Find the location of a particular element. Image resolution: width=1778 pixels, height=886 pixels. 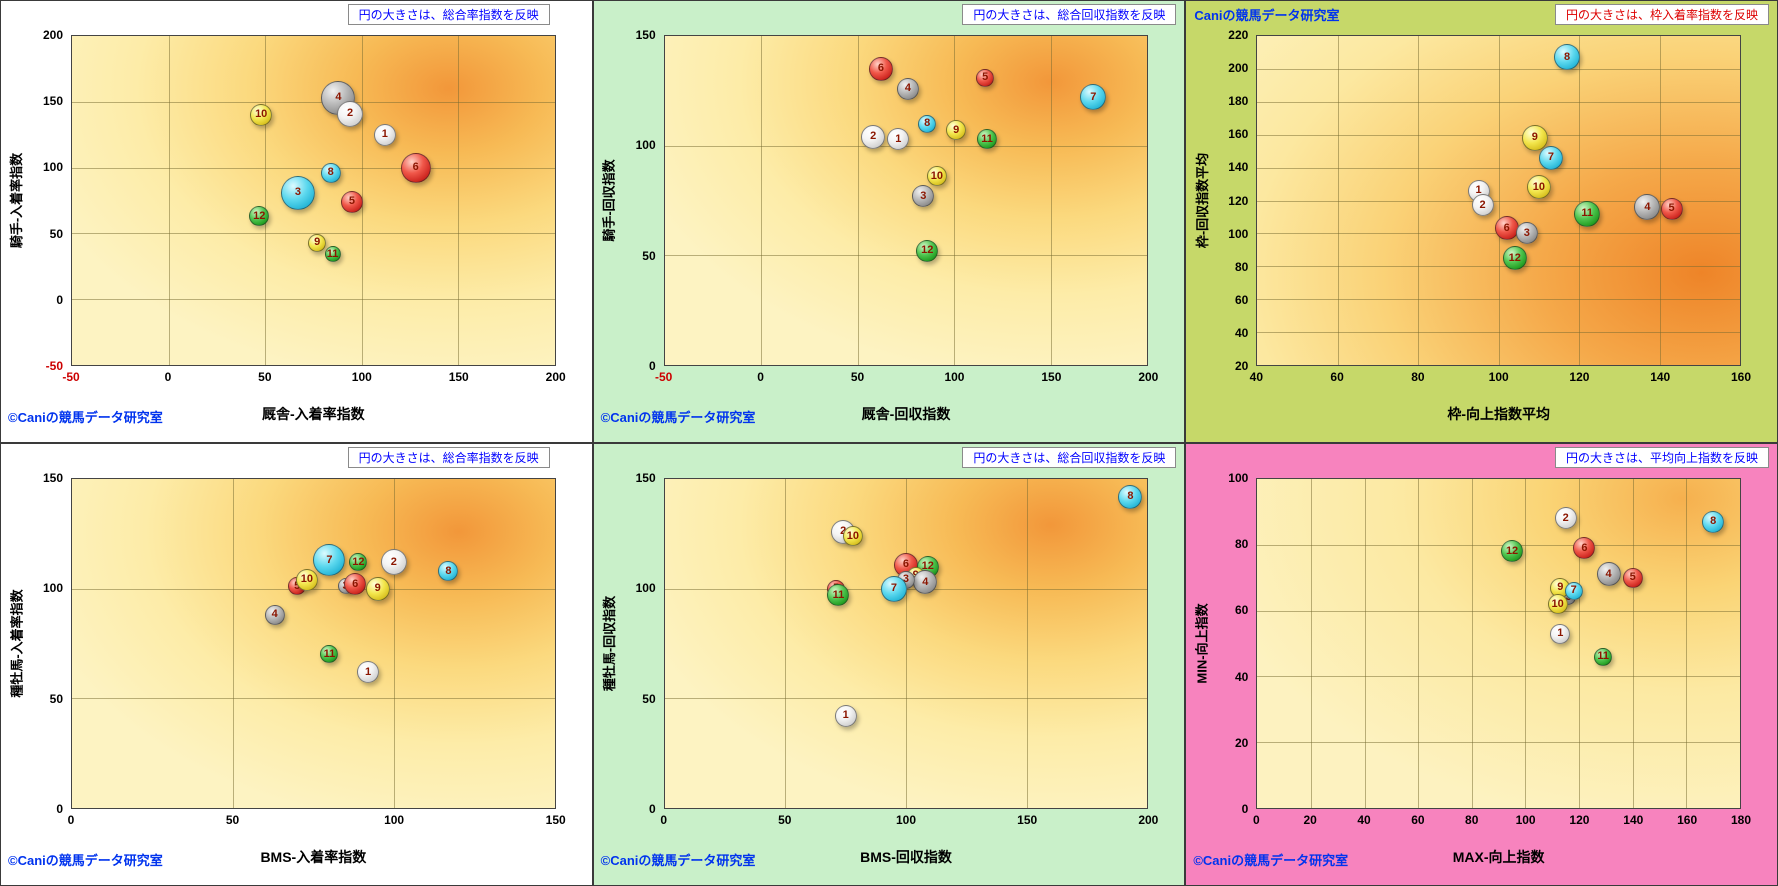

x-tick-60: 60 is located at coordinates (1418, 820).